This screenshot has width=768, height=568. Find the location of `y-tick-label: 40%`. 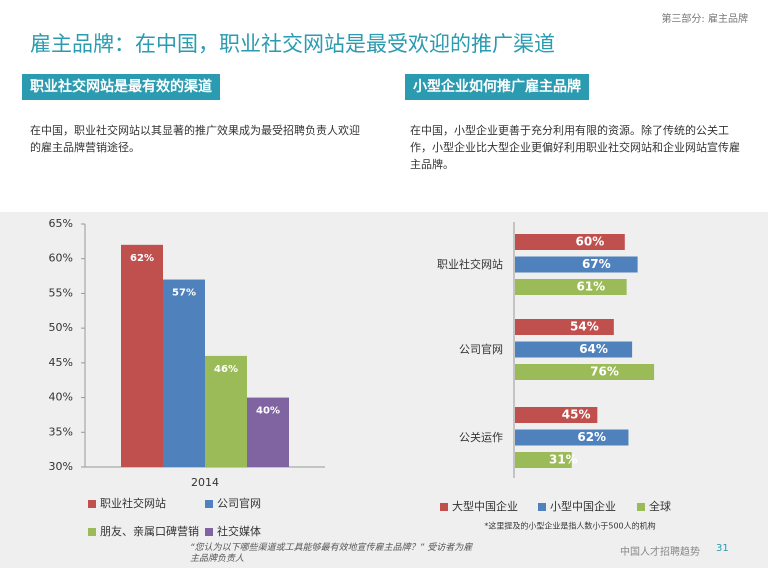

y-tick-label: 40% is located at coordinates (61, 397).